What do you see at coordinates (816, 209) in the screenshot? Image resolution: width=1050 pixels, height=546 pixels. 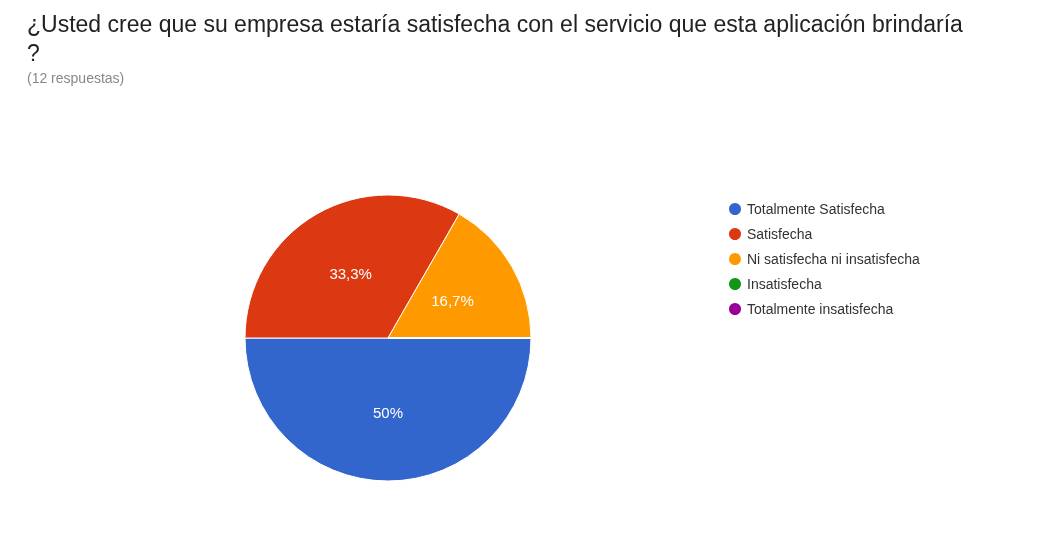 I see `legend-label: Totalmente Satisfecha` at bounding box center [816, 209].